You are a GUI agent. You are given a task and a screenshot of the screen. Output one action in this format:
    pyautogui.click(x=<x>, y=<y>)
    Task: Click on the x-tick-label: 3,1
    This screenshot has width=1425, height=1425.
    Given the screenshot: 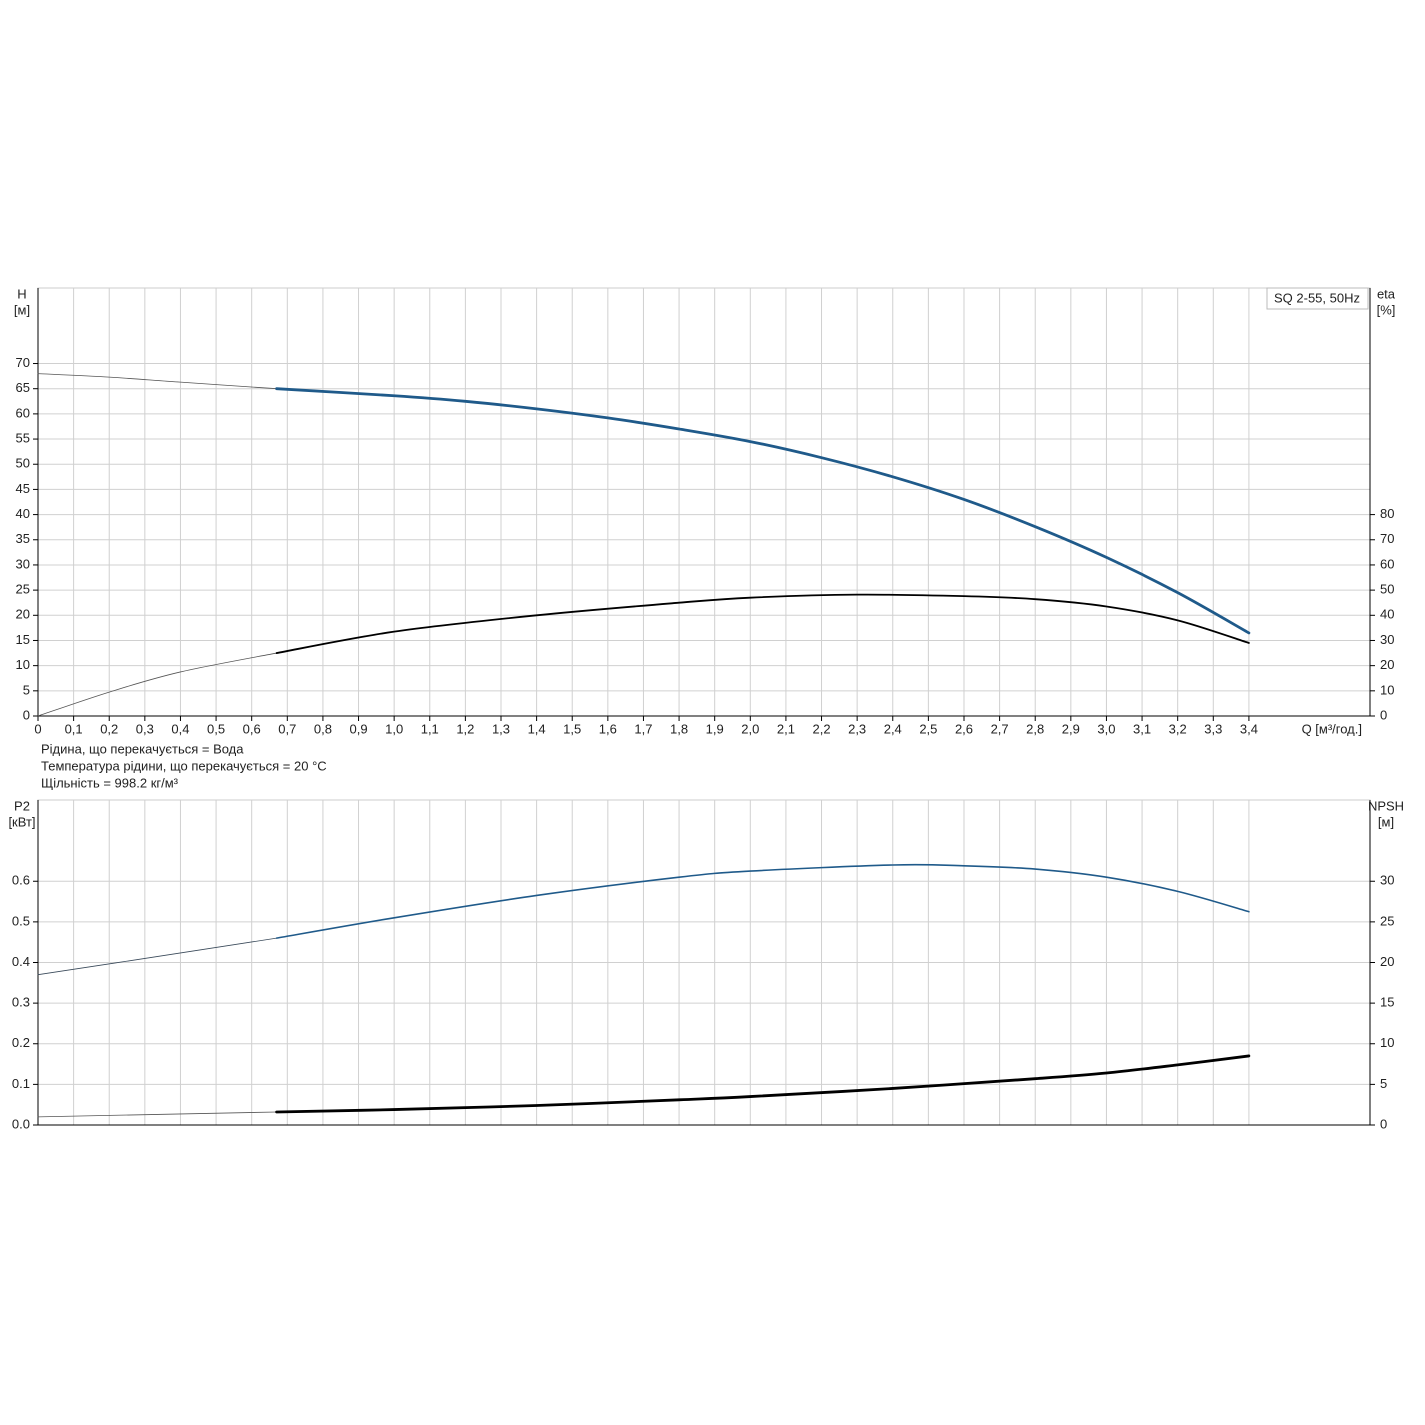 What is the action you would take?
    pyautogui.click(x=1142, y=728)
    